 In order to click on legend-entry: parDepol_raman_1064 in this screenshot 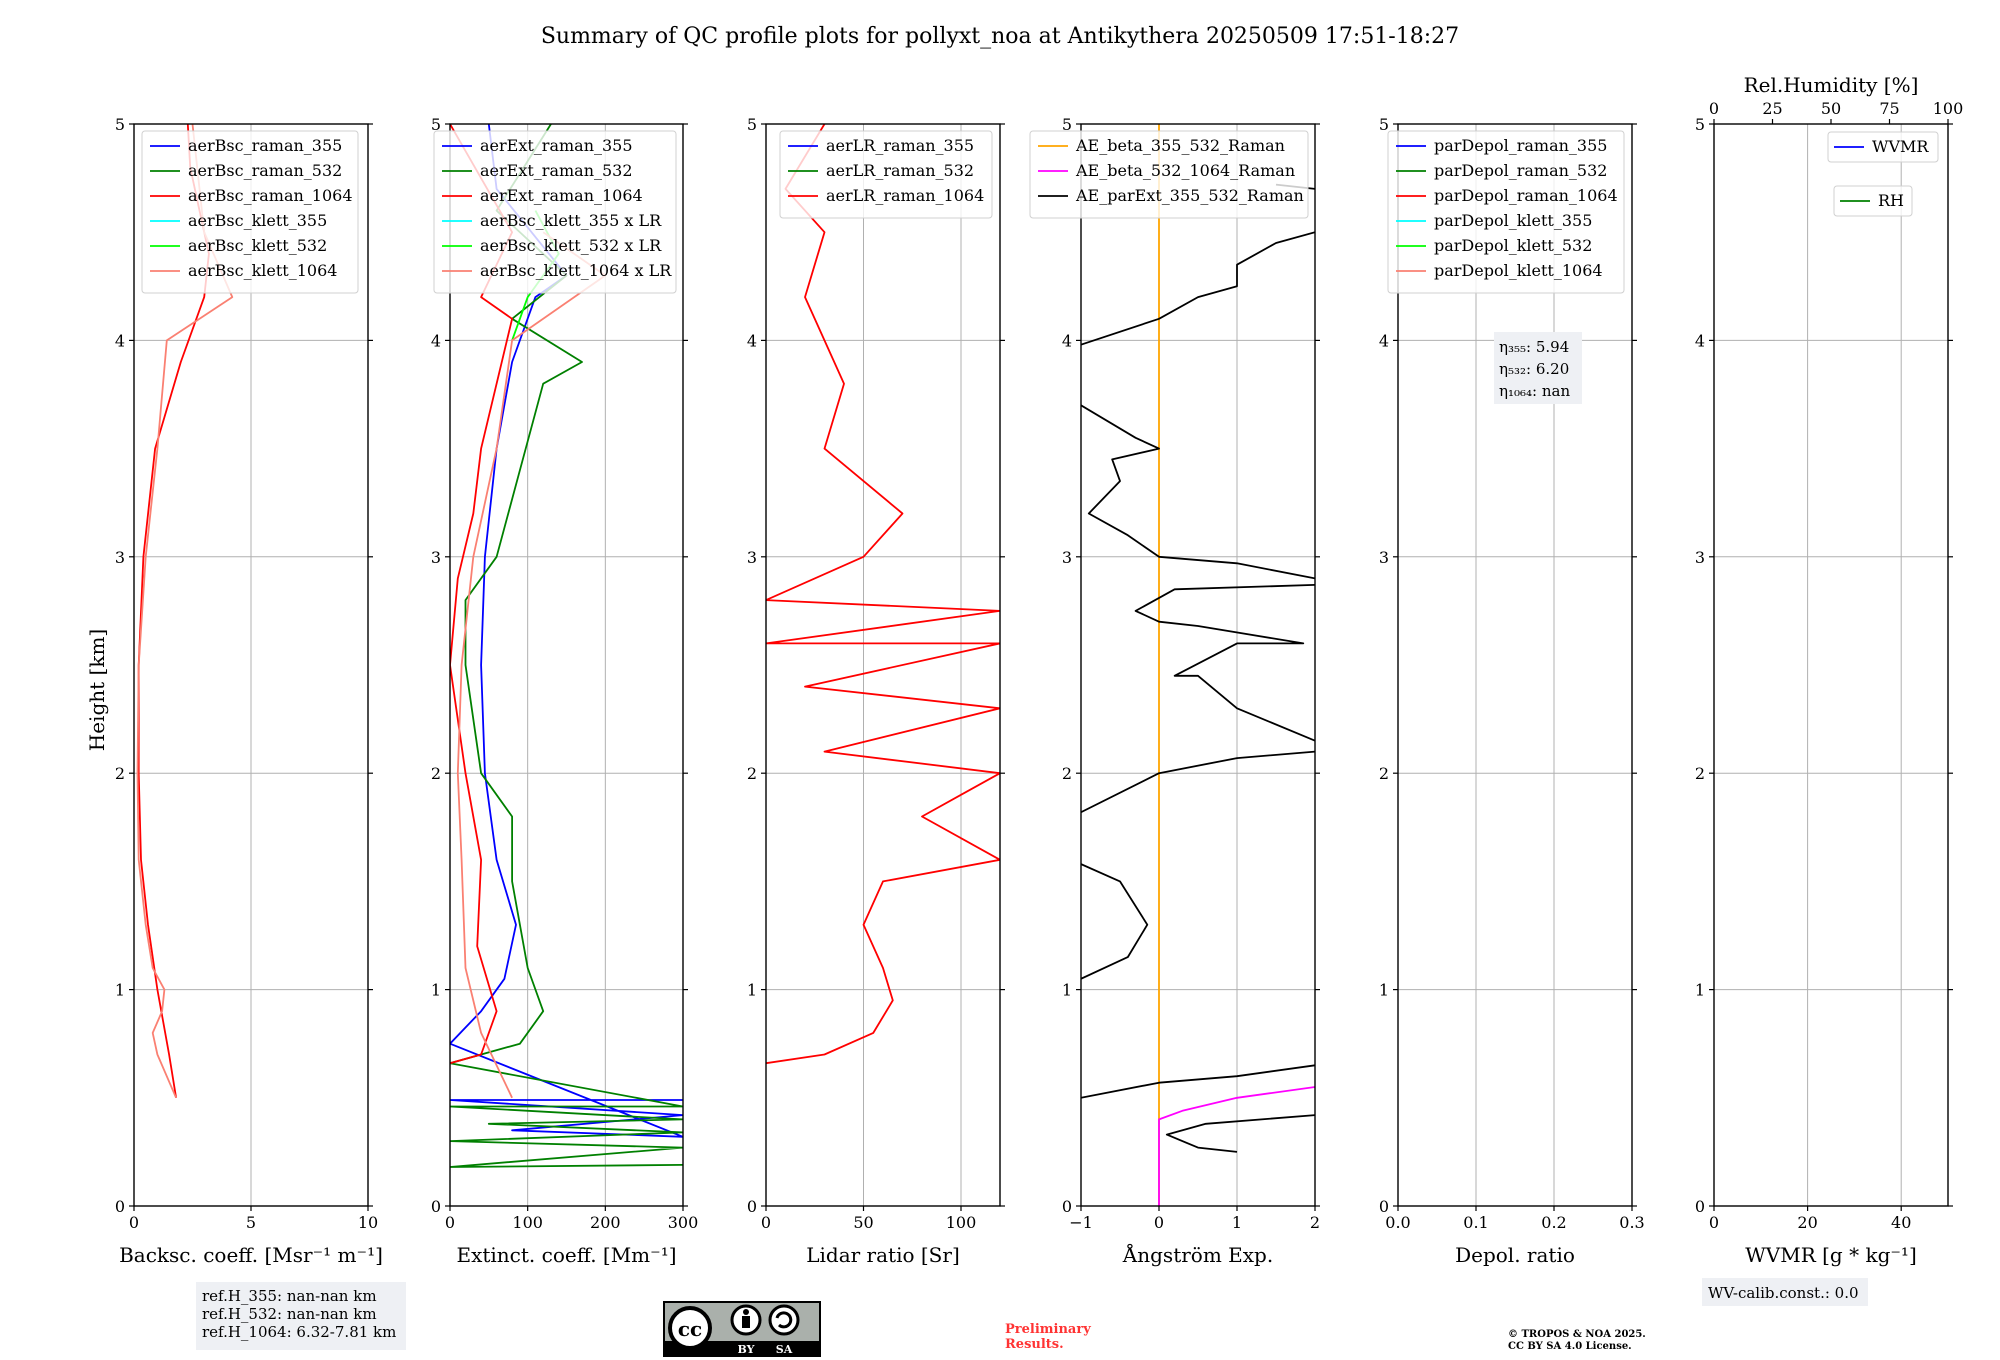, I will do `click(1526, 195)`.